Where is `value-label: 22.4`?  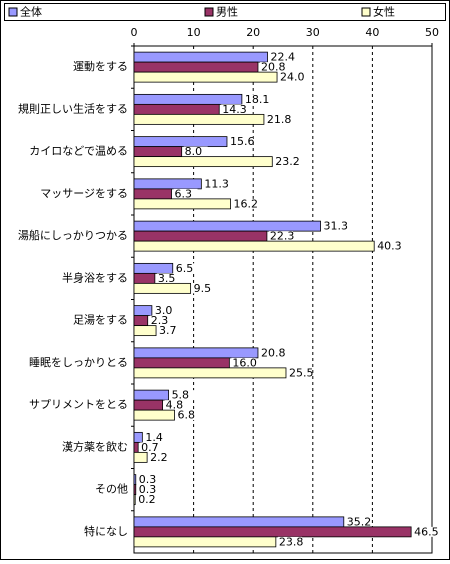 value-label: 22.4 is located at coordinates (283, 57).